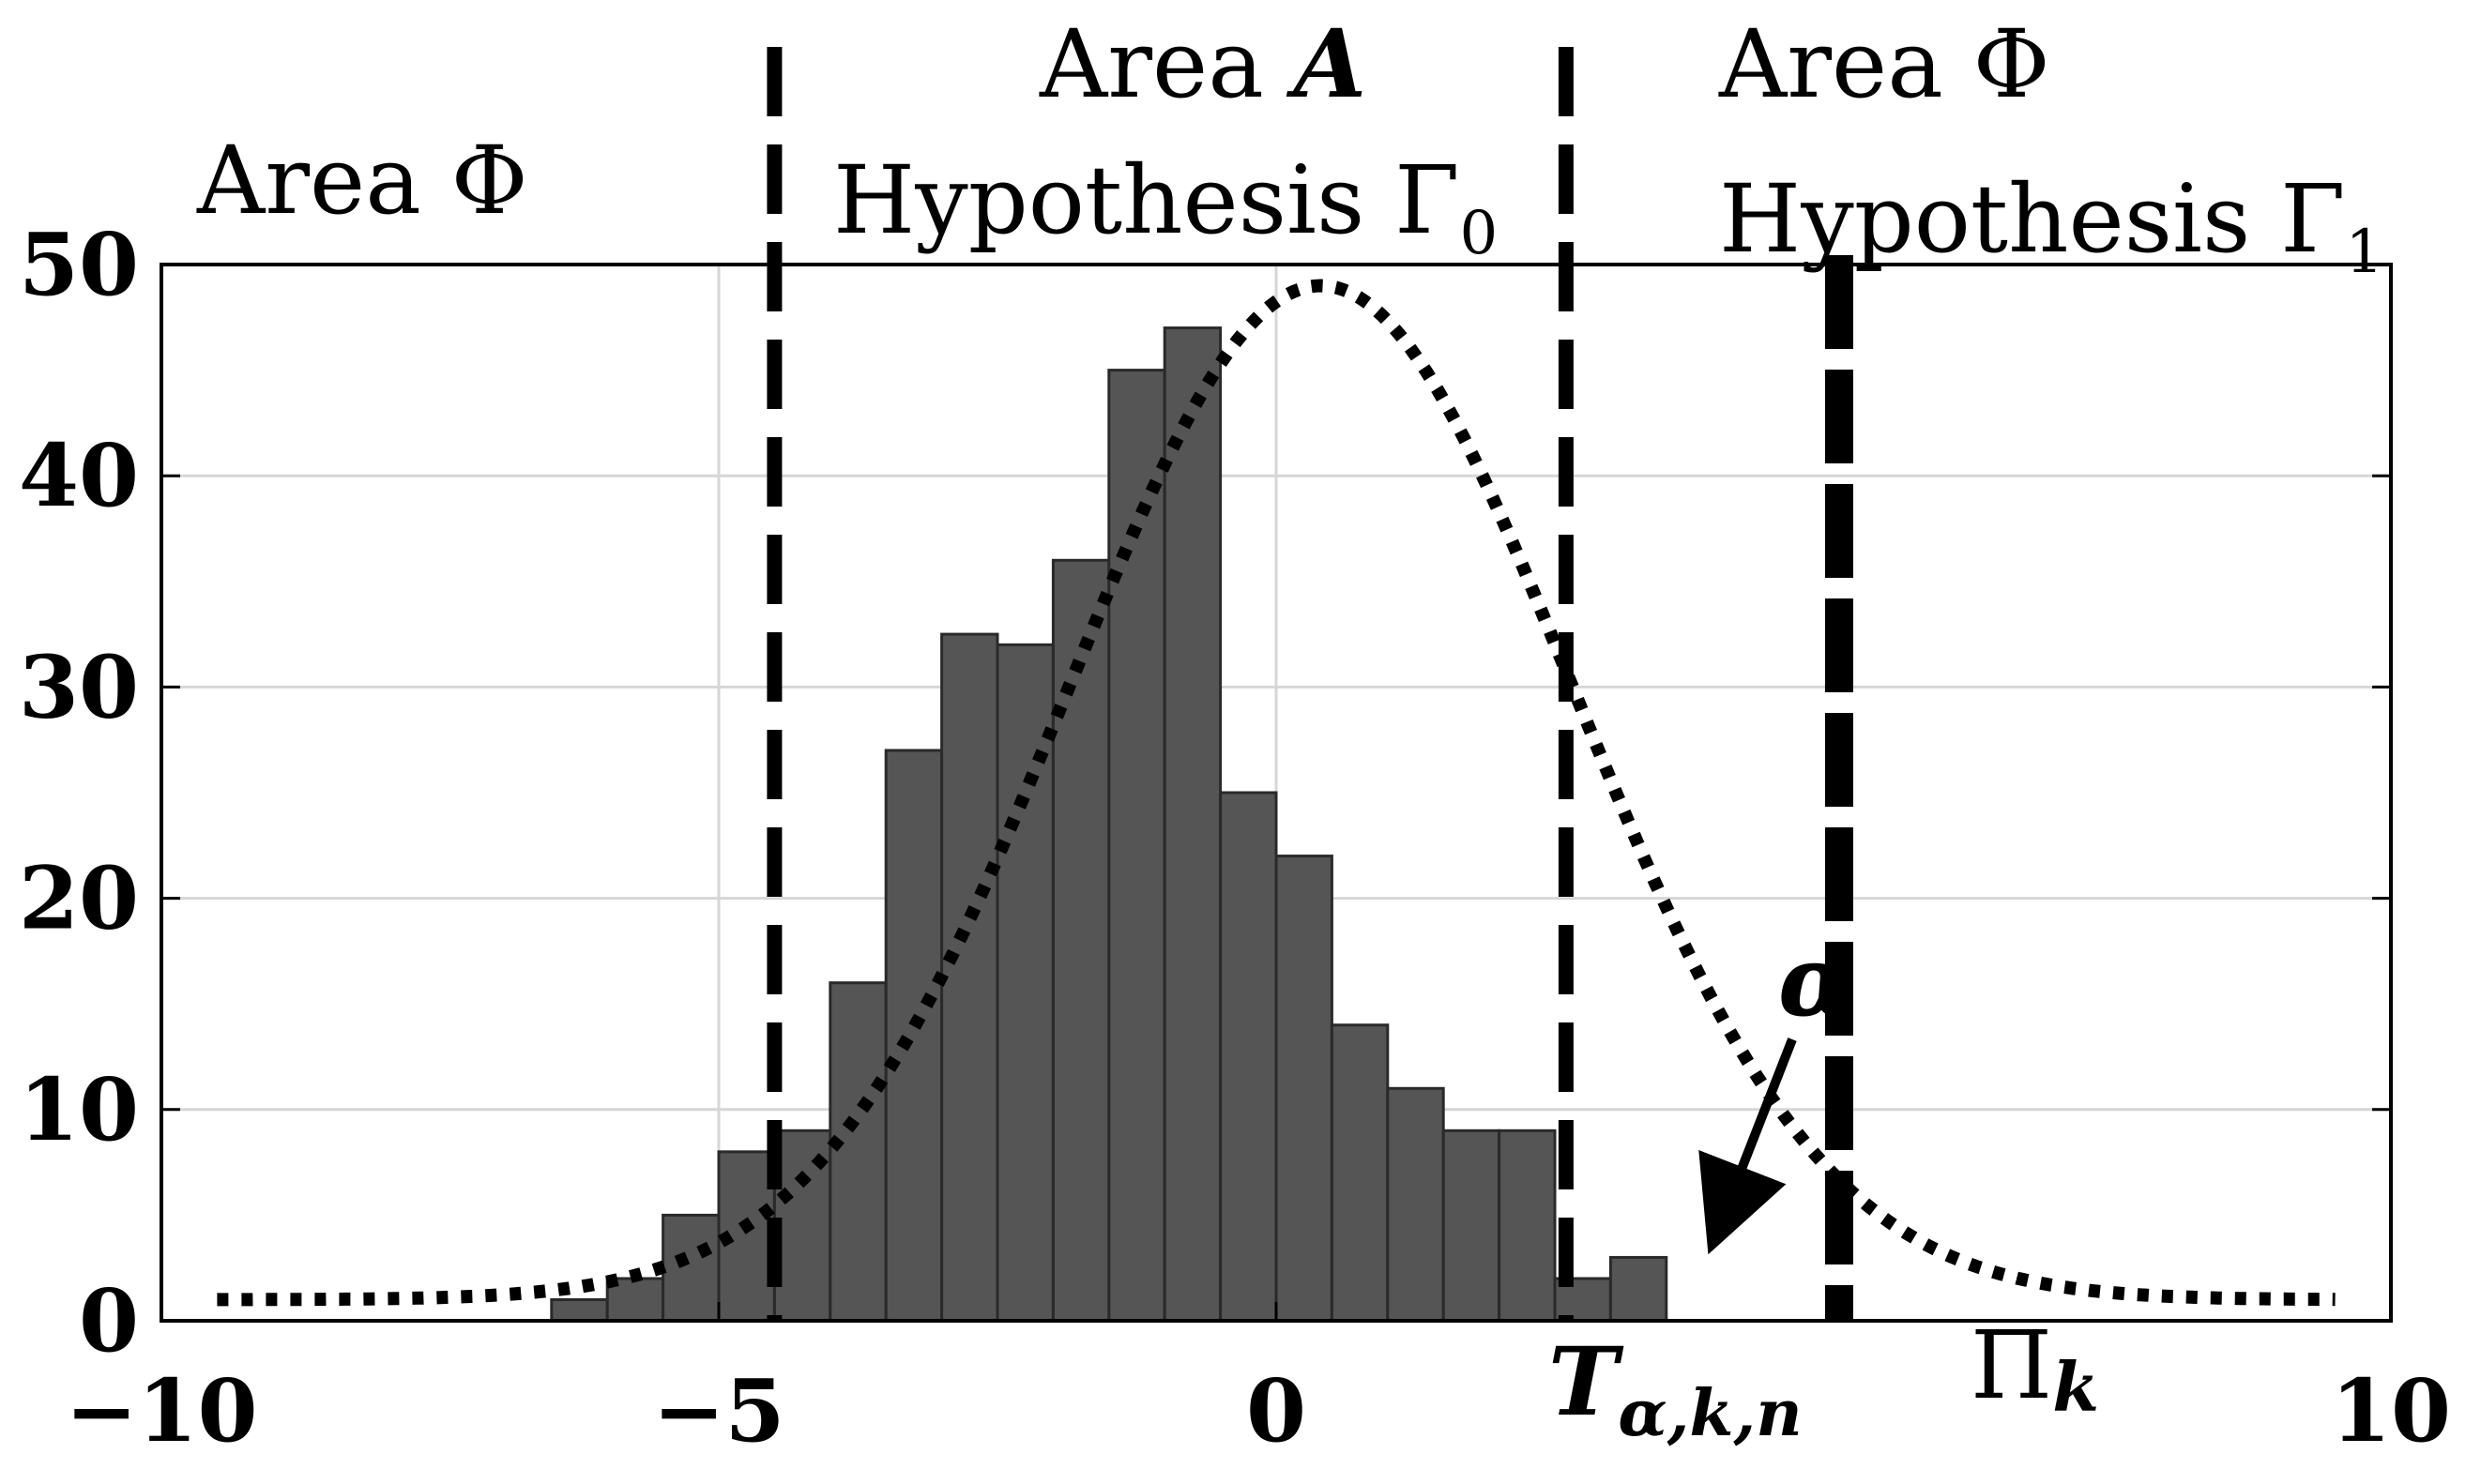 This screenshot has height=1484, width=2481. What do you see at coordinates (2391, 1411) in the screenshot?
I see `x-tick-label: 10` at bounding box center [2391, 1411].